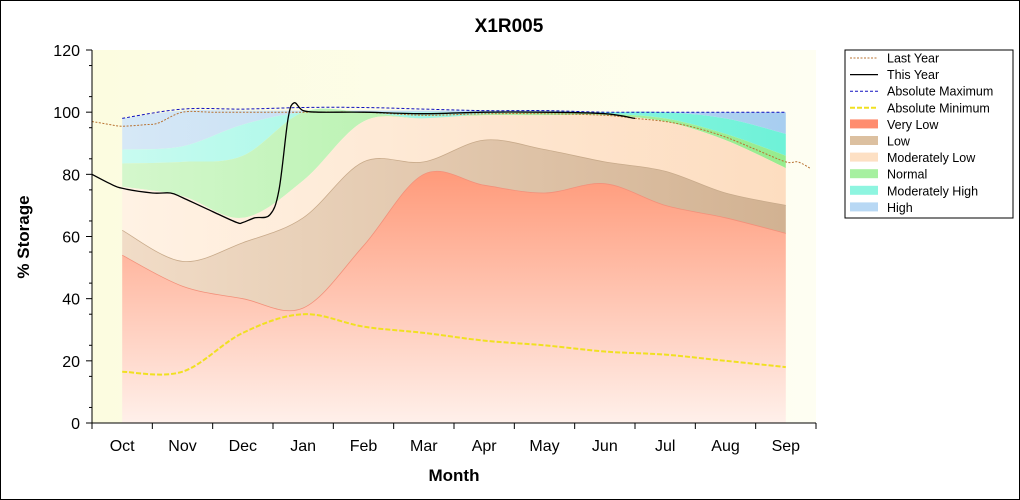 The height and width of the screenshot is (500, 1020). What do you see at coordinates (938, 108) in the screenshot?
I see `legend-label: Absolute Minimum` at bounding box center [938, 108].